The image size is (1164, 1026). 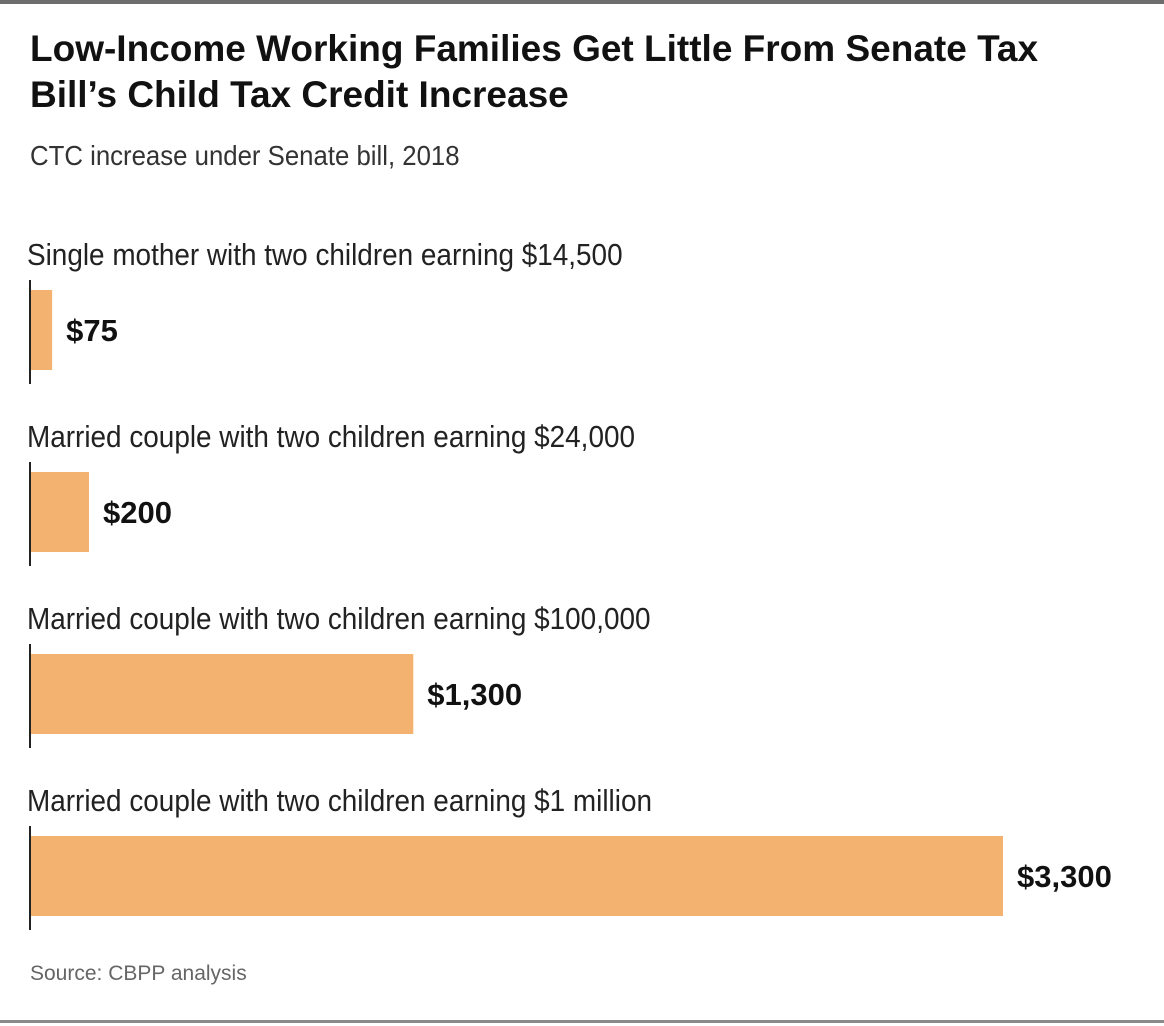 I want to click on chart-subtitle: CTC increase under Senate bill, 2018, so click(x=245, y=155).